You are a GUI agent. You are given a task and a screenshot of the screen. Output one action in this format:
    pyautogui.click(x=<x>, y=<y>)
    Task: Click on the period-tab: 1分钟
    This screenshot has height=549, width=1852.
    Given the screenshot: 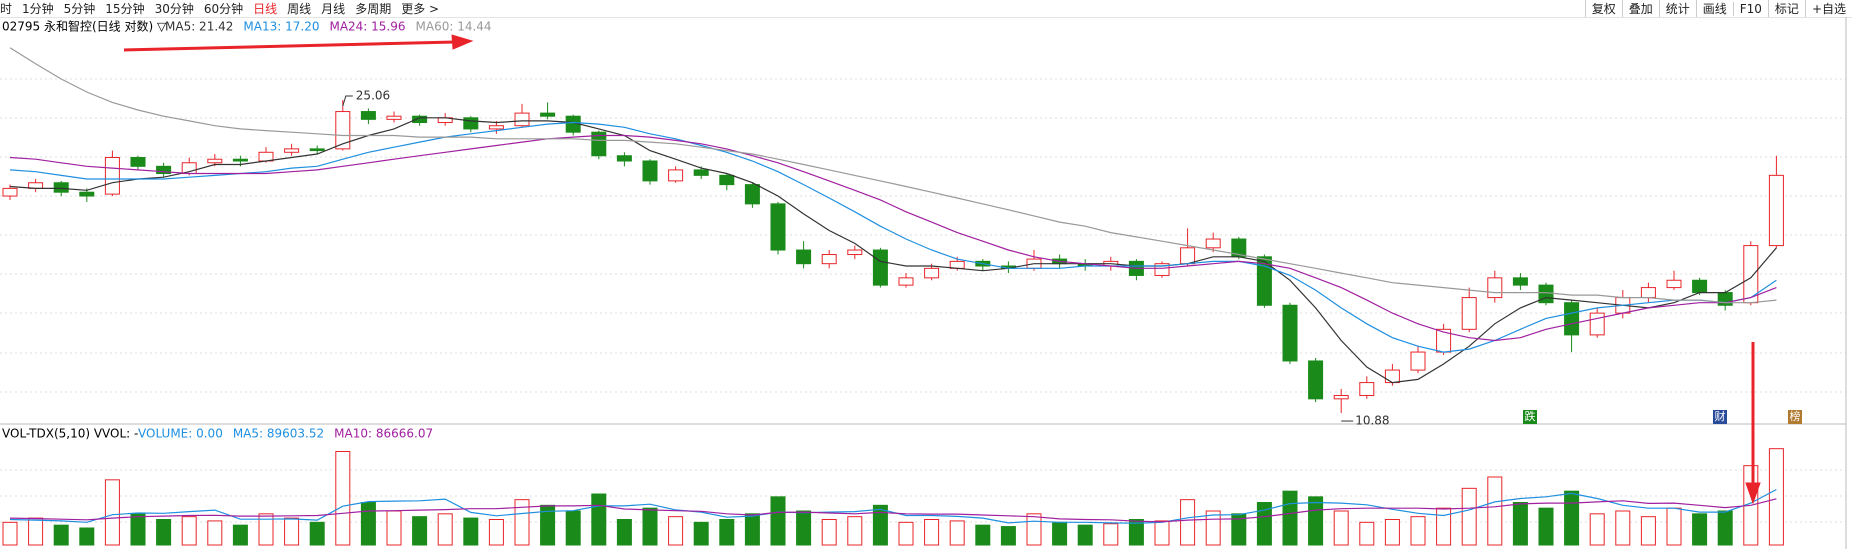 What is the action you would take?
    pyautogui.click(x=38, y=9)
    